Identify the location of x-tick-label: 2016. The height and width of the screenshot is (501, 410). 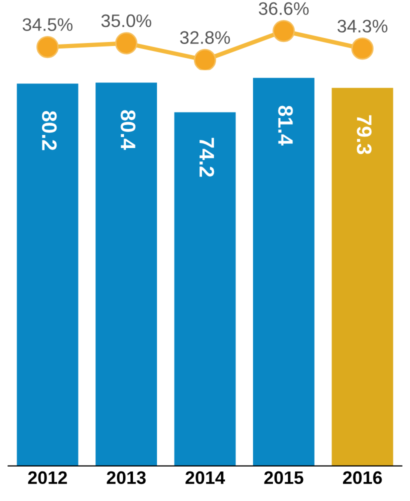
(362, 477).